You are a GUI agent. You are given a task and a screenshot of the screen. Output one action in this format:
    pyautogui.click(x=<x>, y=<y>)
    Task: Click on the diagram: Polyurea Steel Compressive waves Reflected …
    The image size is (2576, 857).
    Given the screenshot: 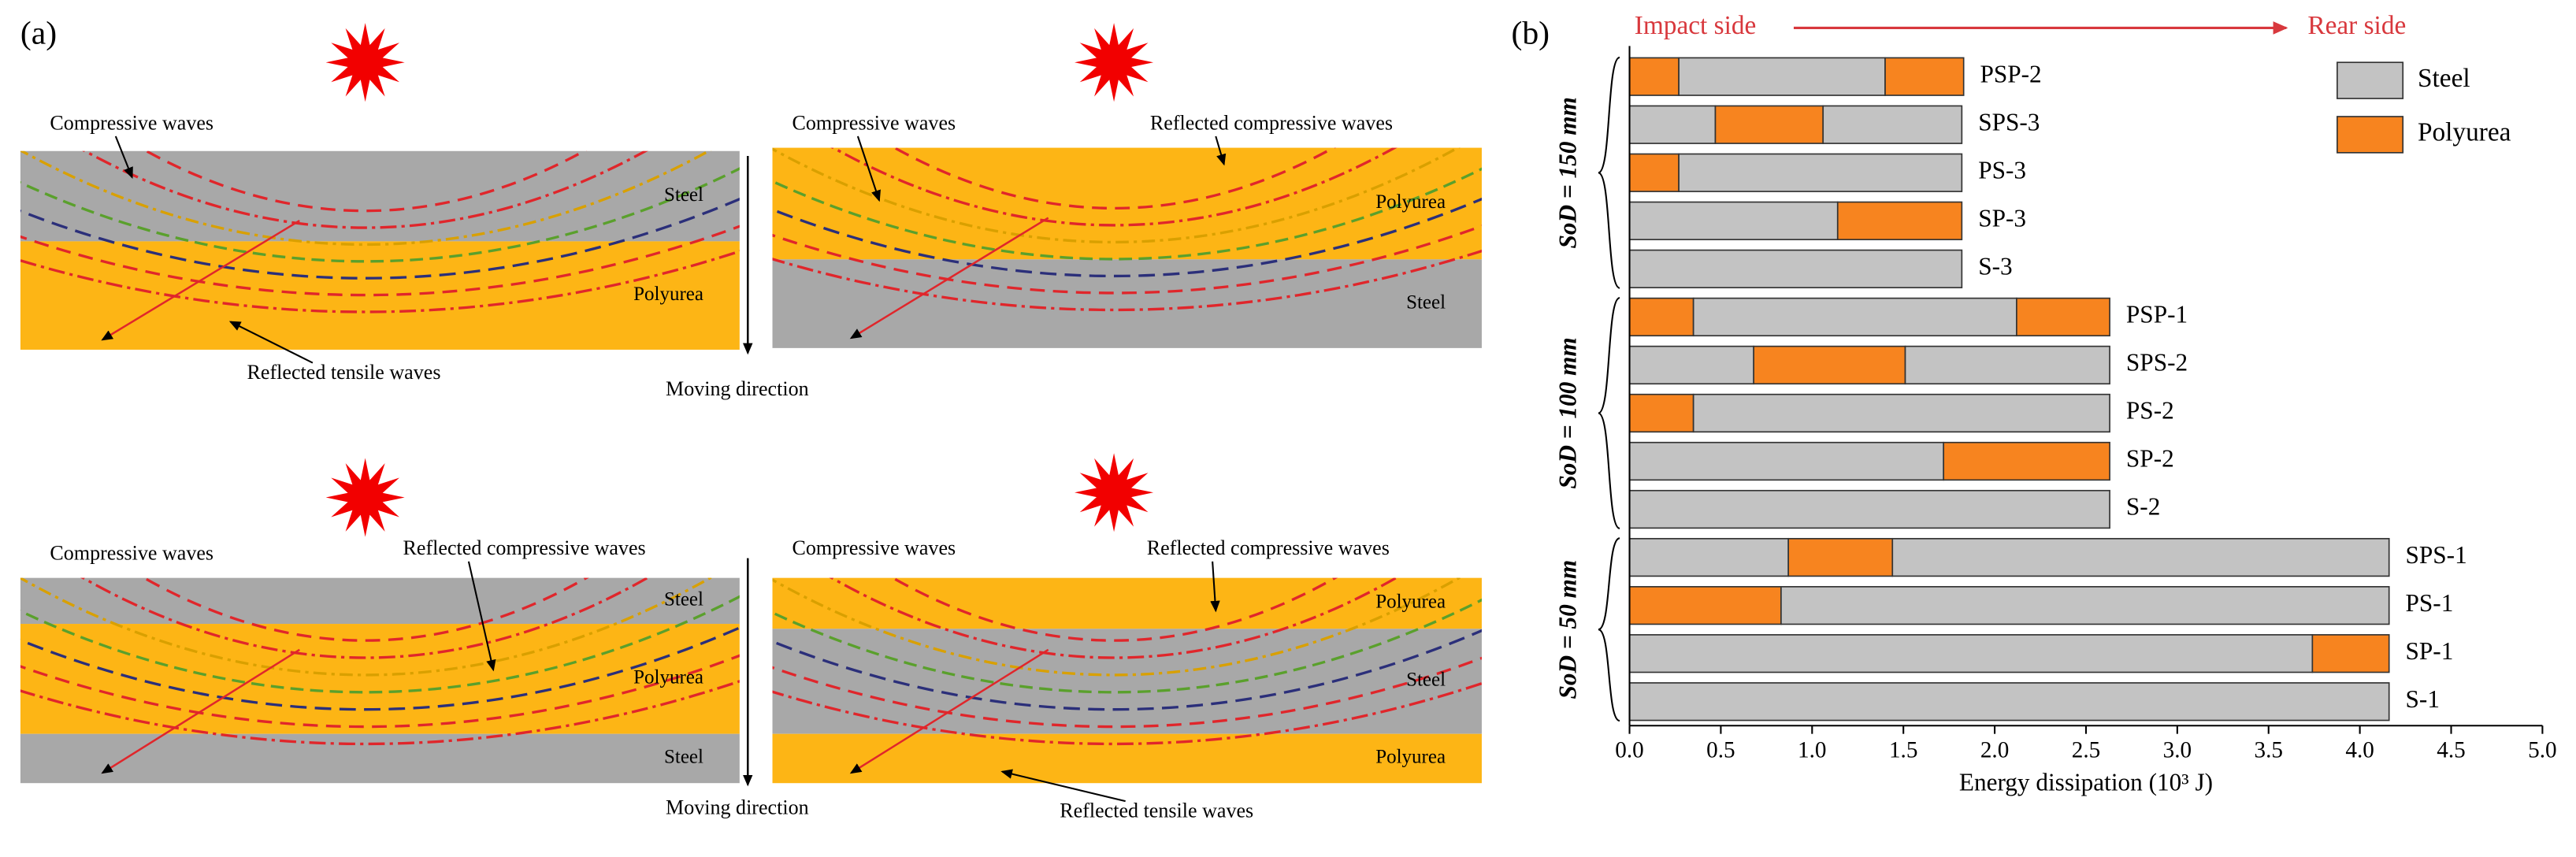 What is the action you would take?
    pyautogui.click(x=1127, y=185)
    